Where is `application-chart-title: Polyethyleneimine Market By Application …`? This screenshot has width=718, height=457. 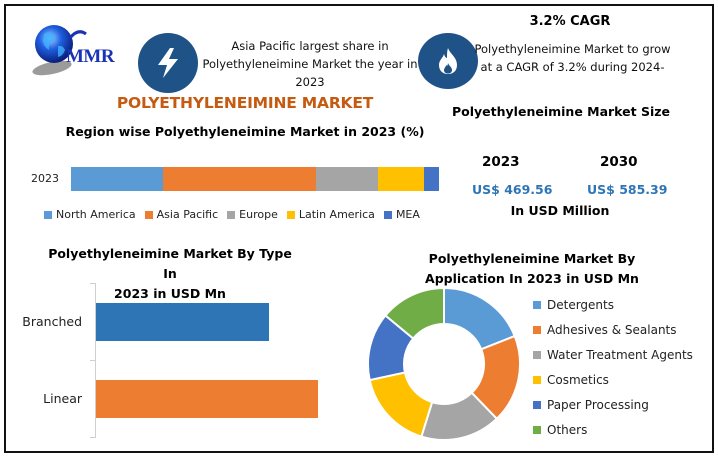
application-chart-title: Polyethyleneimine Market By Application … is located at coordinates (532, 269).